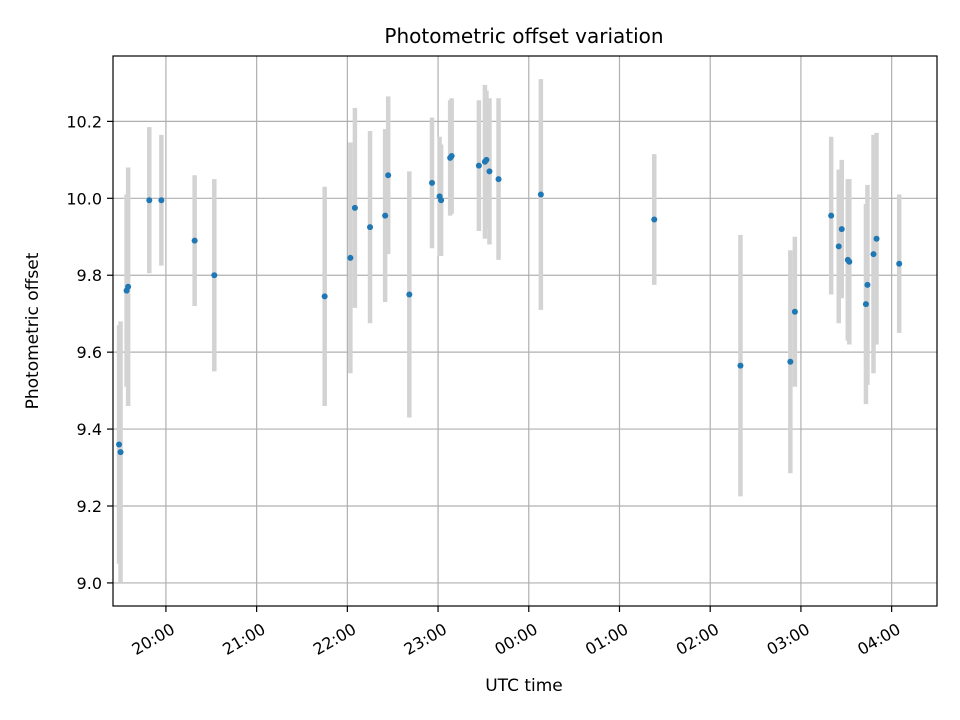 The image size is (960, 720). I want to click on x-axis-label: UTC time, so click(524, 686).